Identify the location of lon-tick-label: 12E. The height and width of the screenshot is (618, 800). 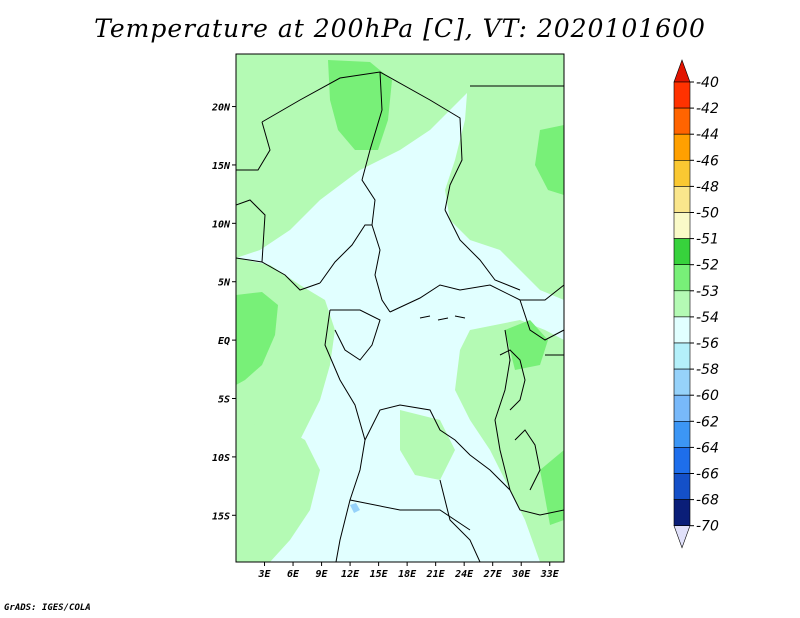
(350, 574).